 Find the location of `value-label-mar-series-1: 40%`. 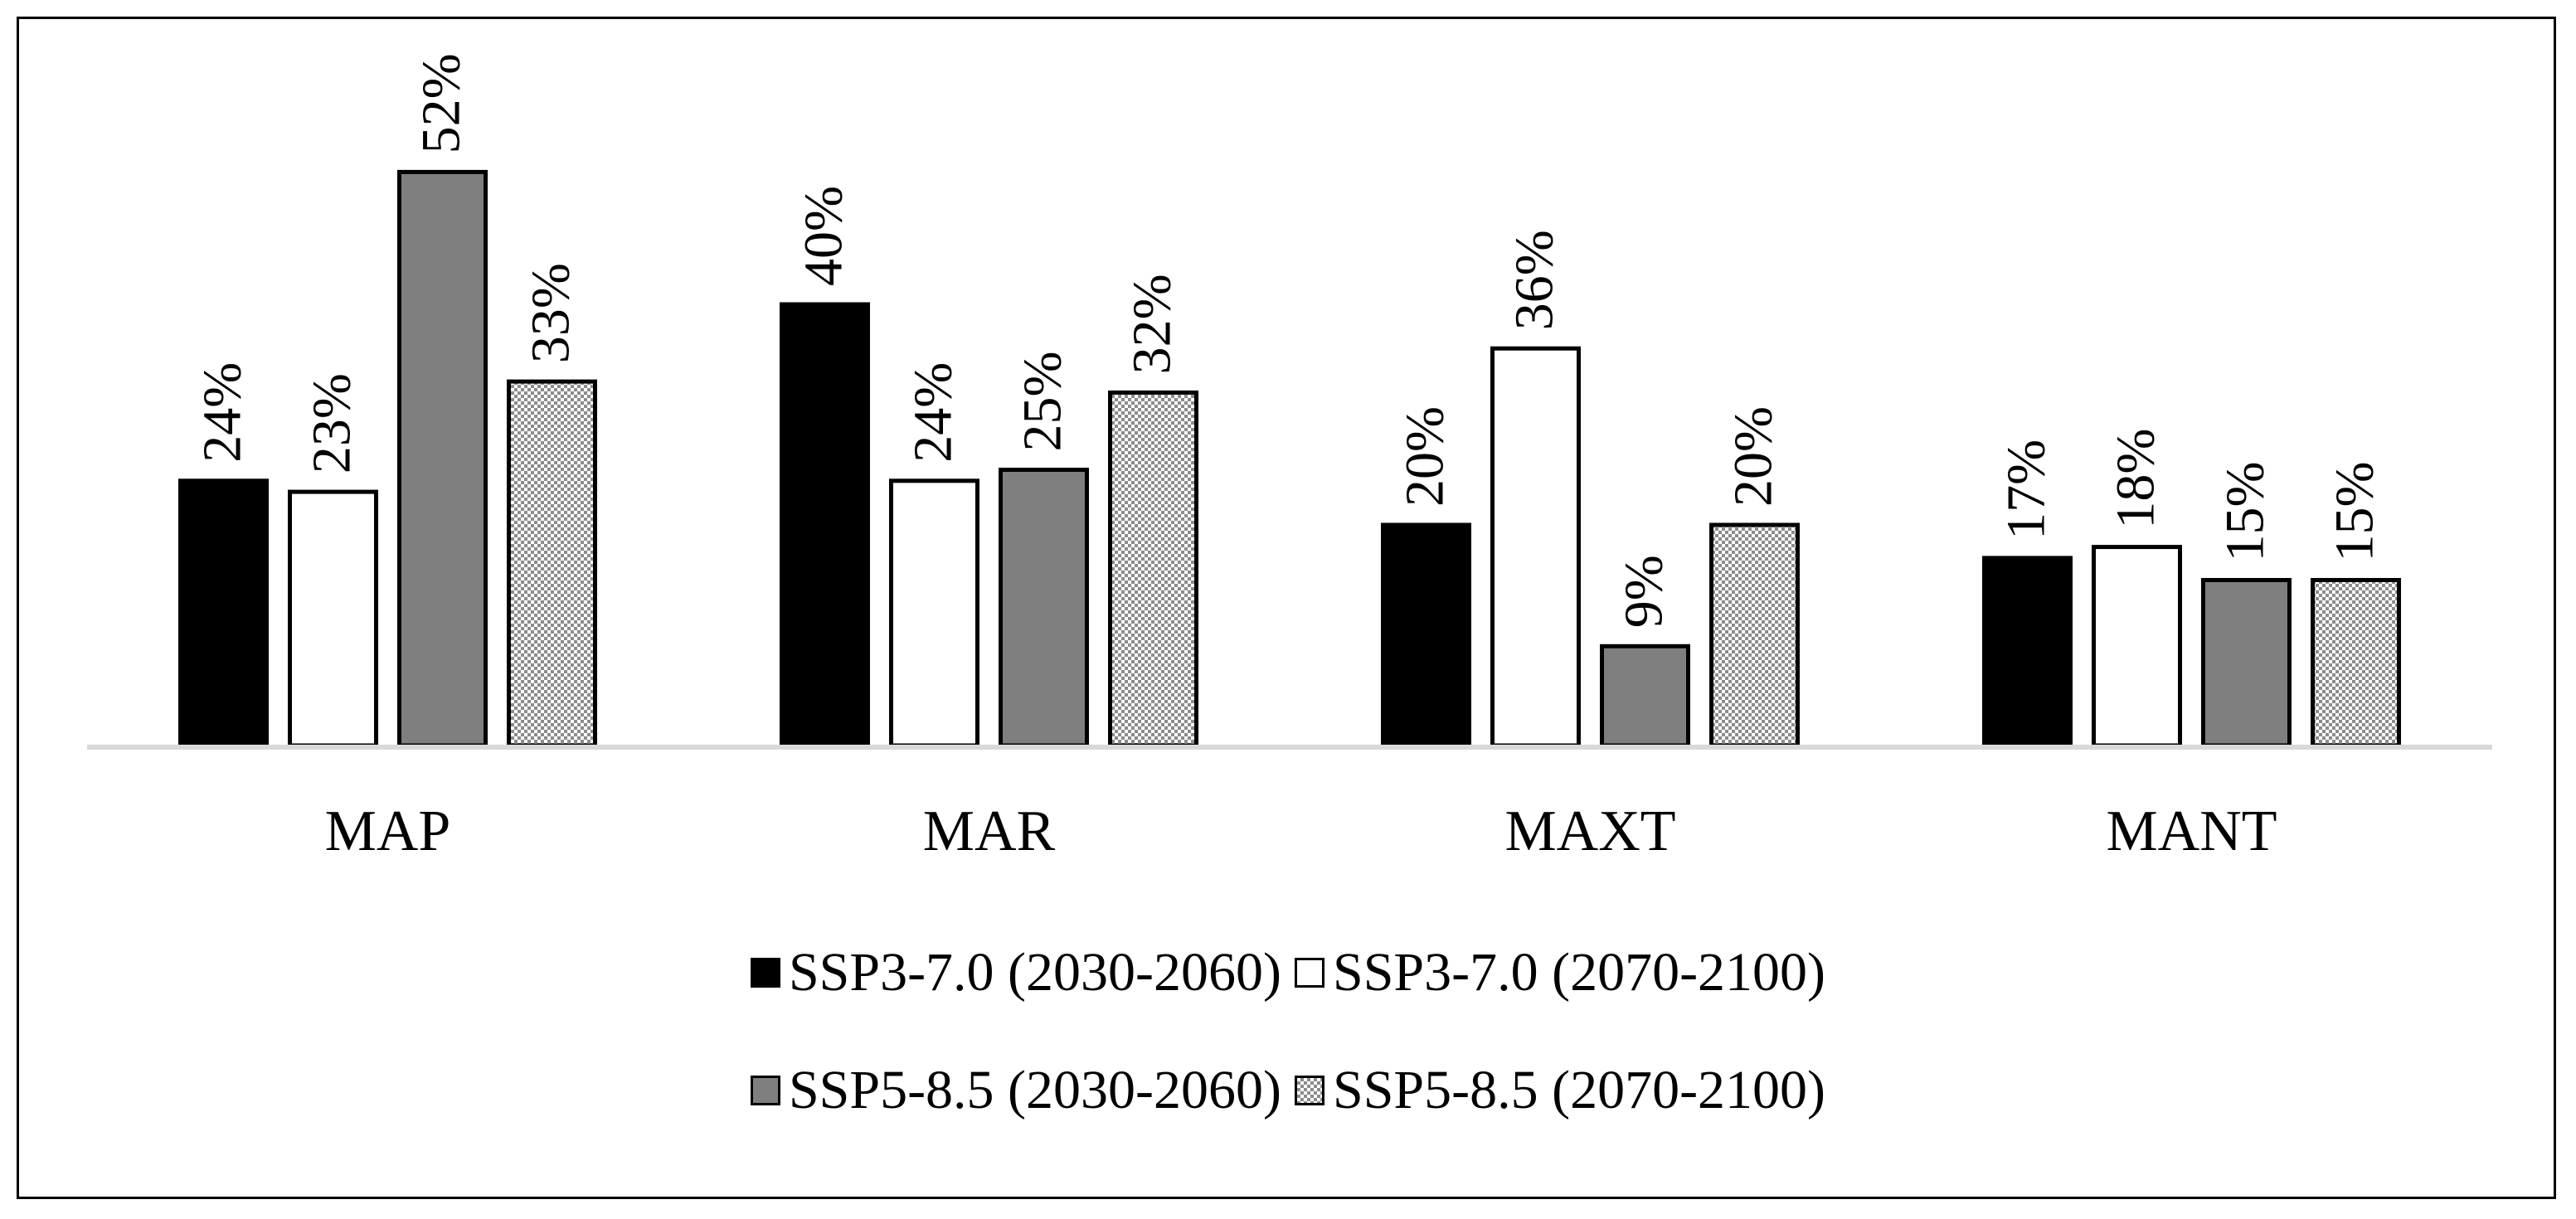

value-label-mar-series-1: 40% is located at coordinates (824, 236).